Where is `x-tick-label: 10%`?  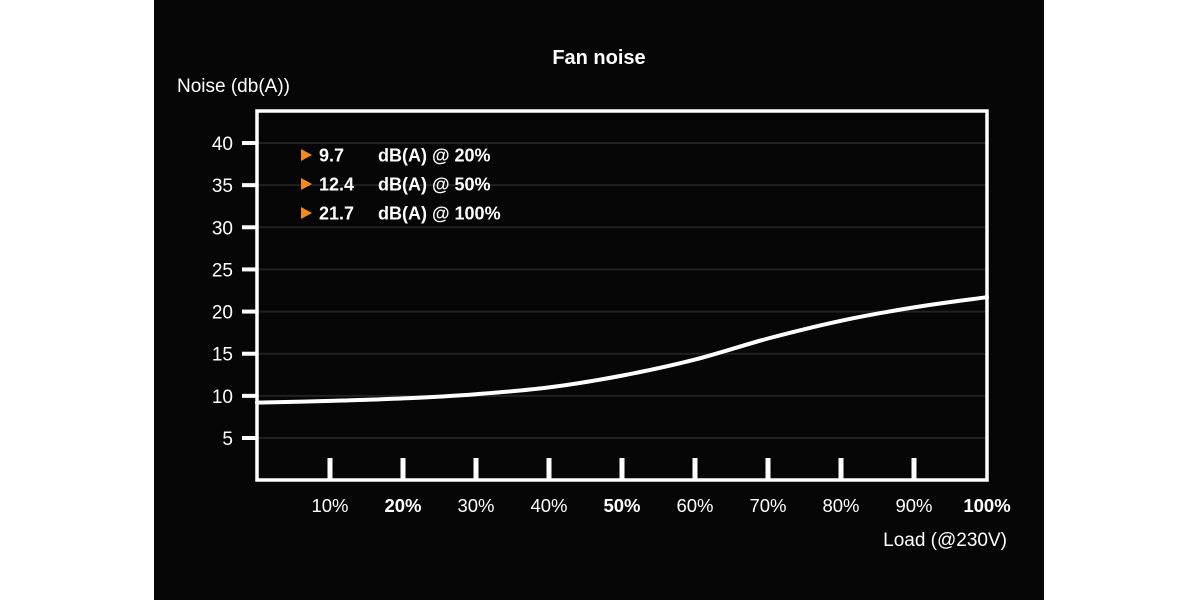
x-tick-label: 10% is located at coordinates (329, 505).